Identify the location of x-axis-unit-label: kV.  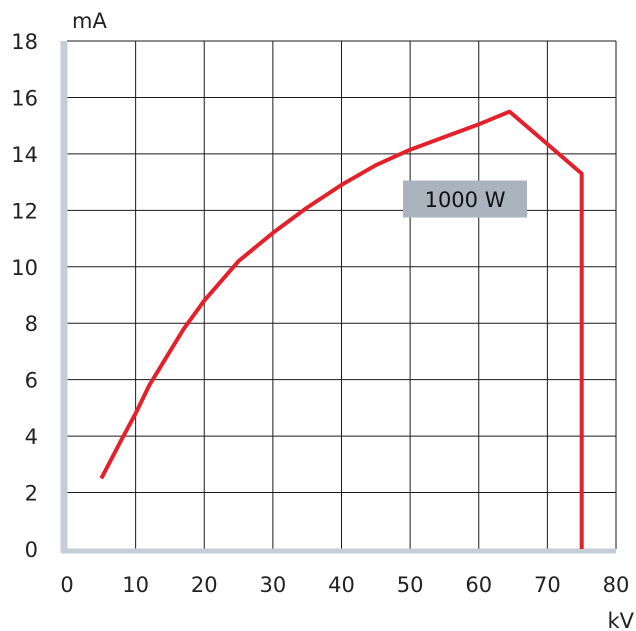
(620, 620).